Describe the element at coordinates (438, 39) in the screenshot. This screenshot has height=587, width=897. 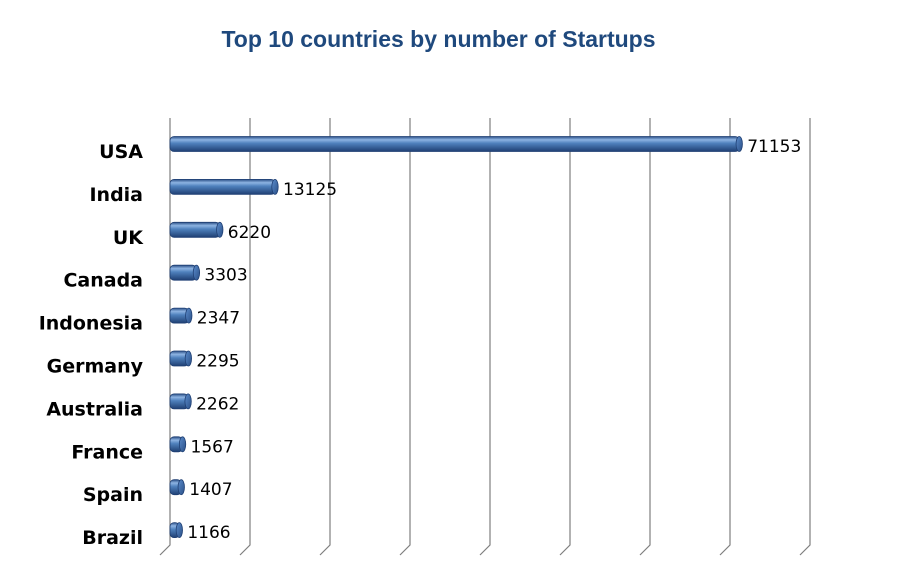
I see `chart-title: Top 10 countries by number of Startups` at that location.